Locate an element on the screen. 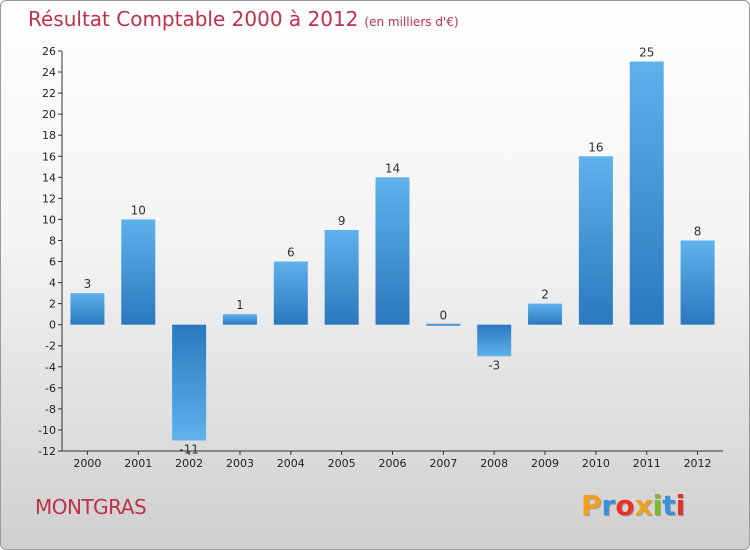 The height and width of the screenshot is (550, 750). logo-letter: o is located at coordinates (625, 505).